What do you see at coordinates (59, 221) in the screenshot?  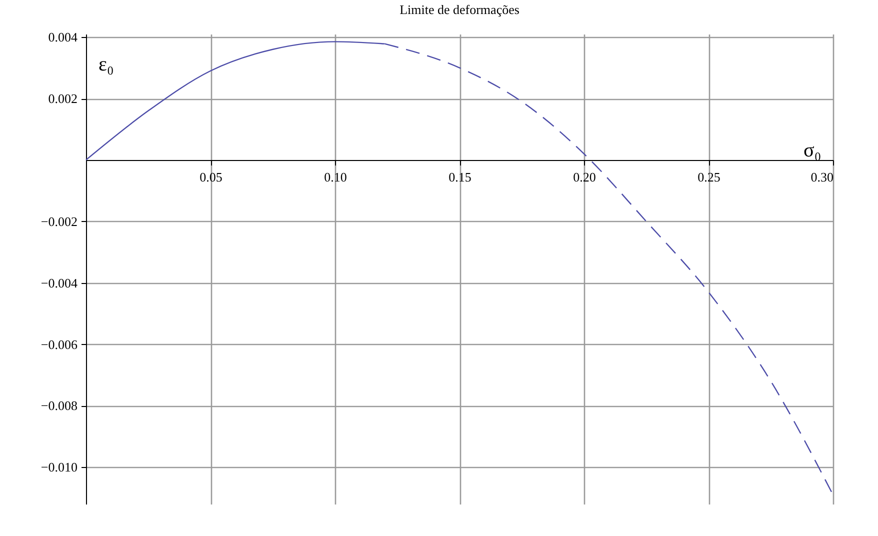 I see `y-tick-label: −0.002` at bounding box center [59, 221].